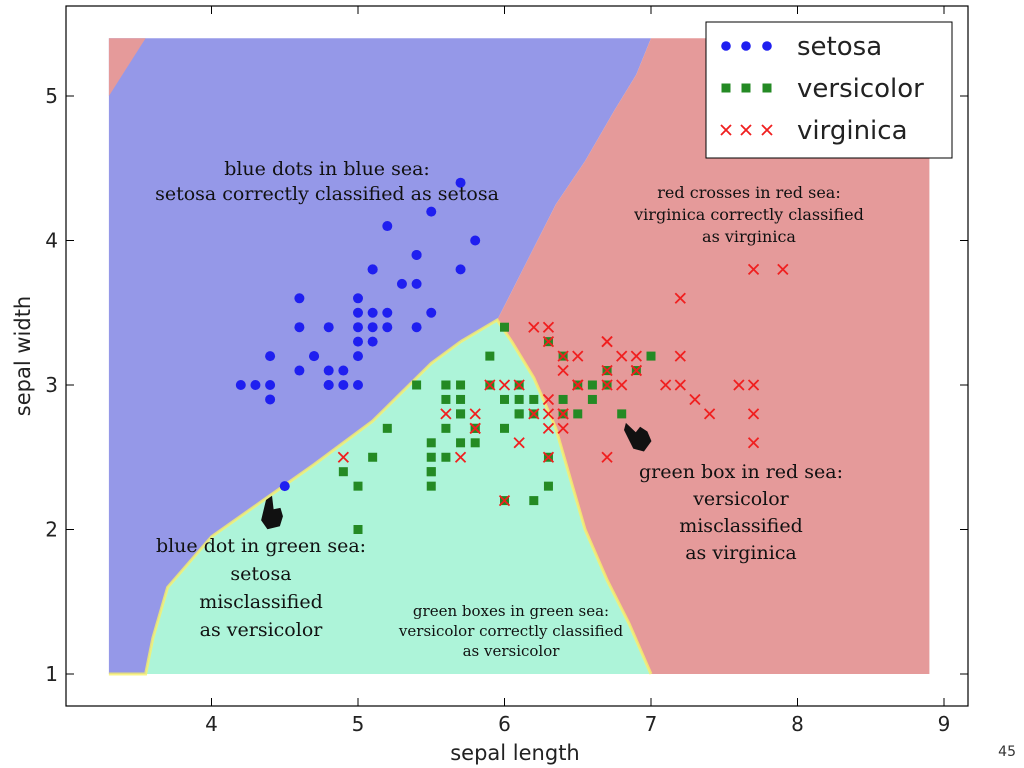  Describe the element at coordinates (51, 674) in the screenshot. I see `y-tick-label: 1` at that location.